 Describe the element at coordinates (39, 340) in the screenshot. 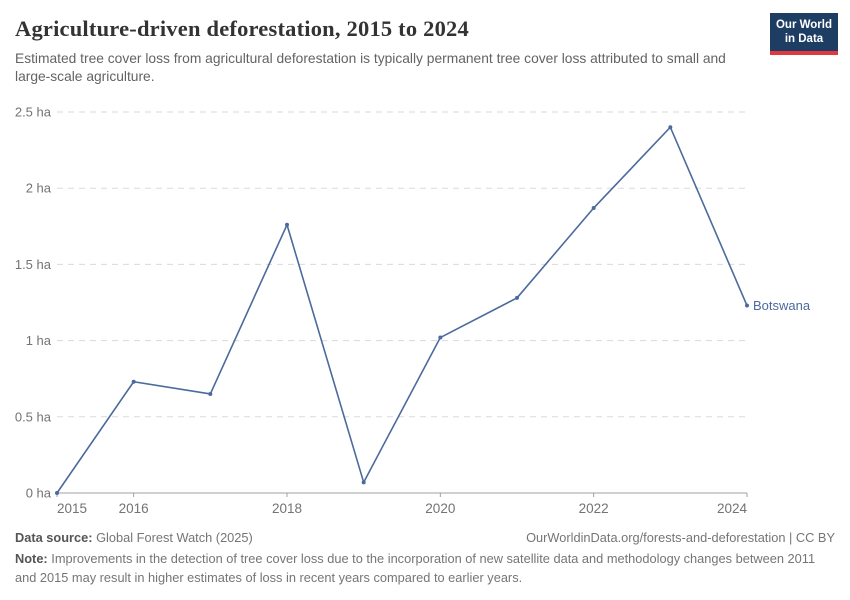

I see `y-axis-label: 1 ha` at that location.